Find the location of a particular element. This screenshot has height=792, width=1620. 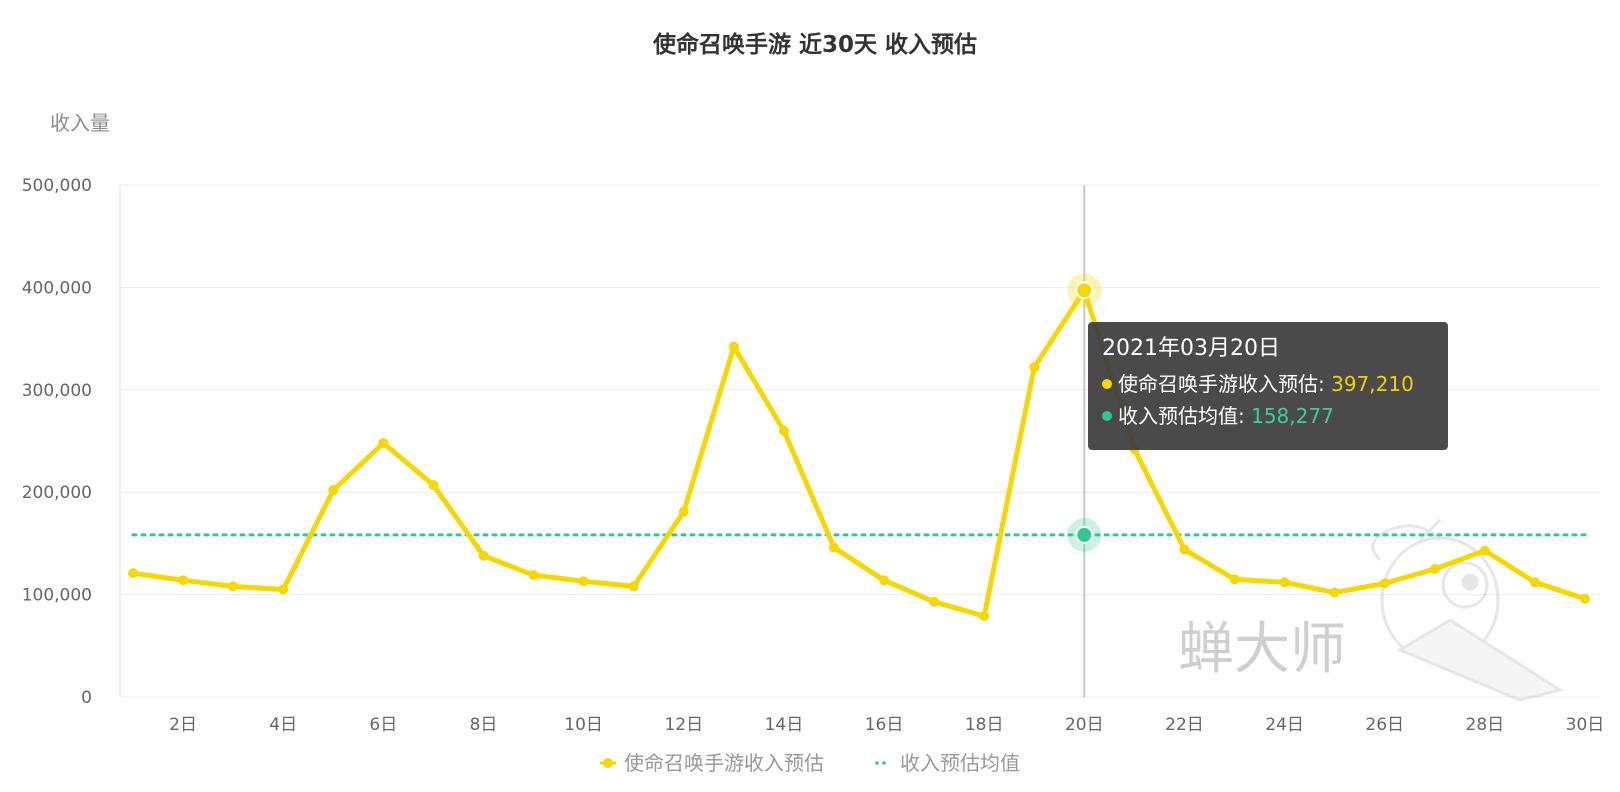

tooltip-label-mean: 收入预估均值: is located at coordinates (1185, 416).